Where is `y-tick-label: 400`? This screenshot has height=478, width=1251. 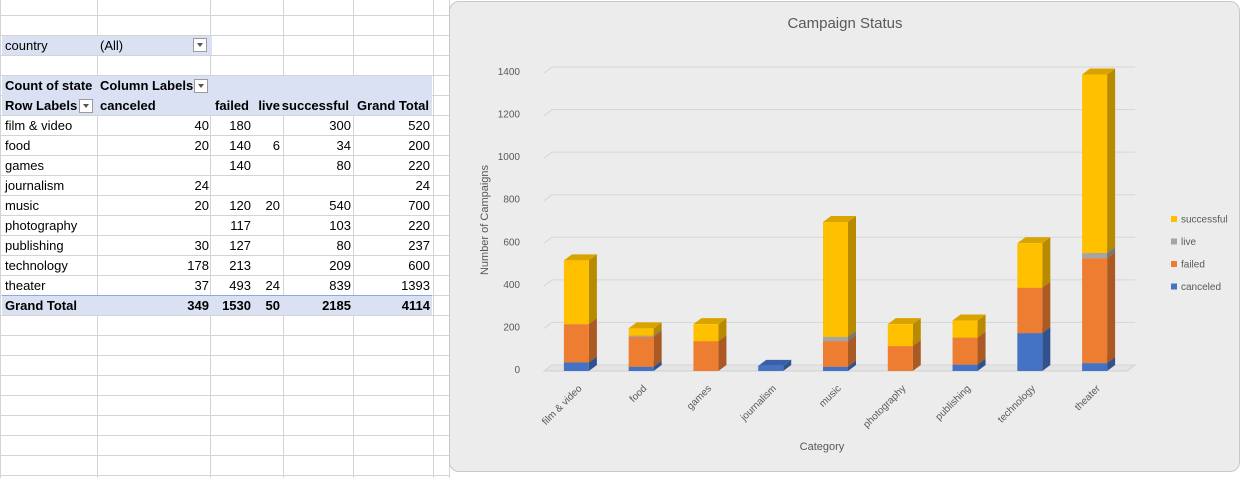 y-tick-label: 400 is located at coordinates (511, 285).